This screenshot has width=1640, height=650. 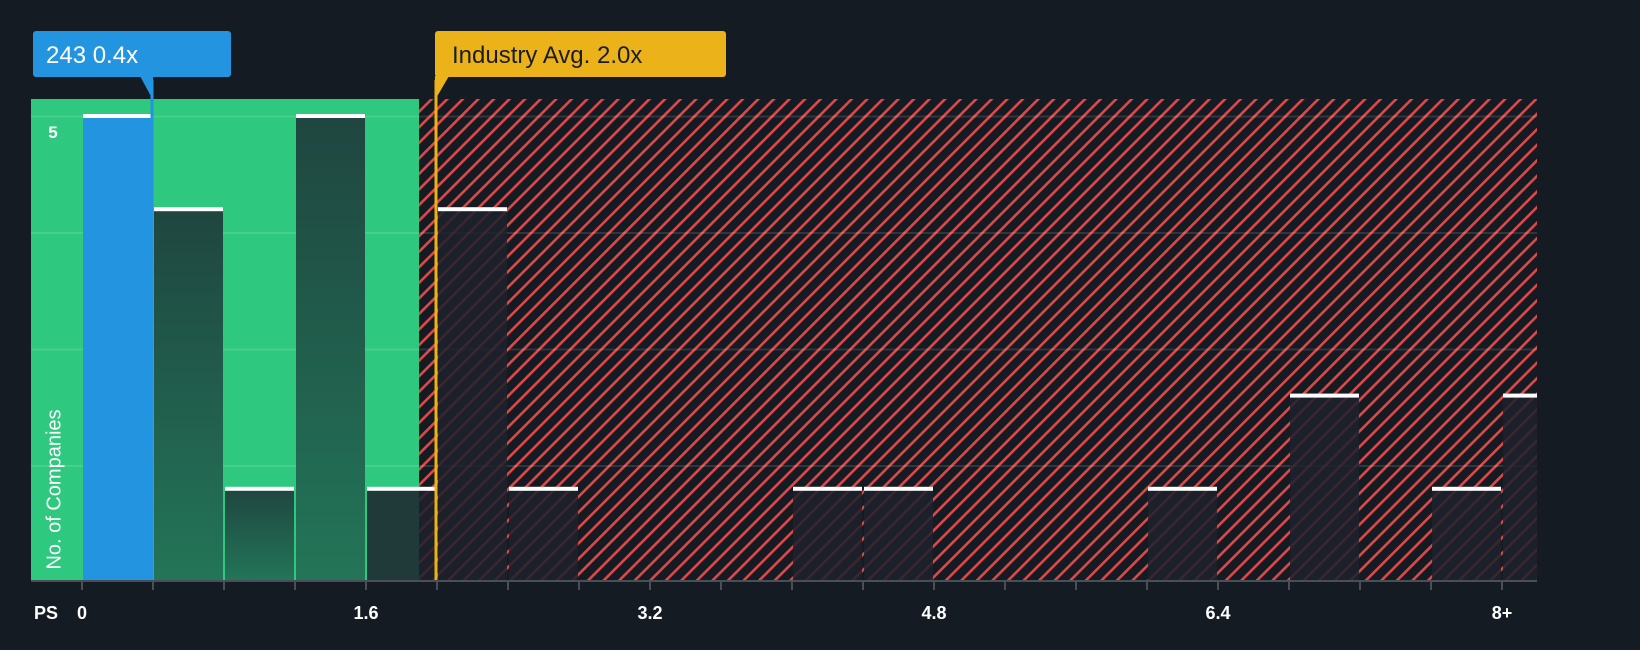 What do you see at coordinates (46, 613) in the screenshot?
I see `x-axis-title: PS` at bounding box center [46, 613].